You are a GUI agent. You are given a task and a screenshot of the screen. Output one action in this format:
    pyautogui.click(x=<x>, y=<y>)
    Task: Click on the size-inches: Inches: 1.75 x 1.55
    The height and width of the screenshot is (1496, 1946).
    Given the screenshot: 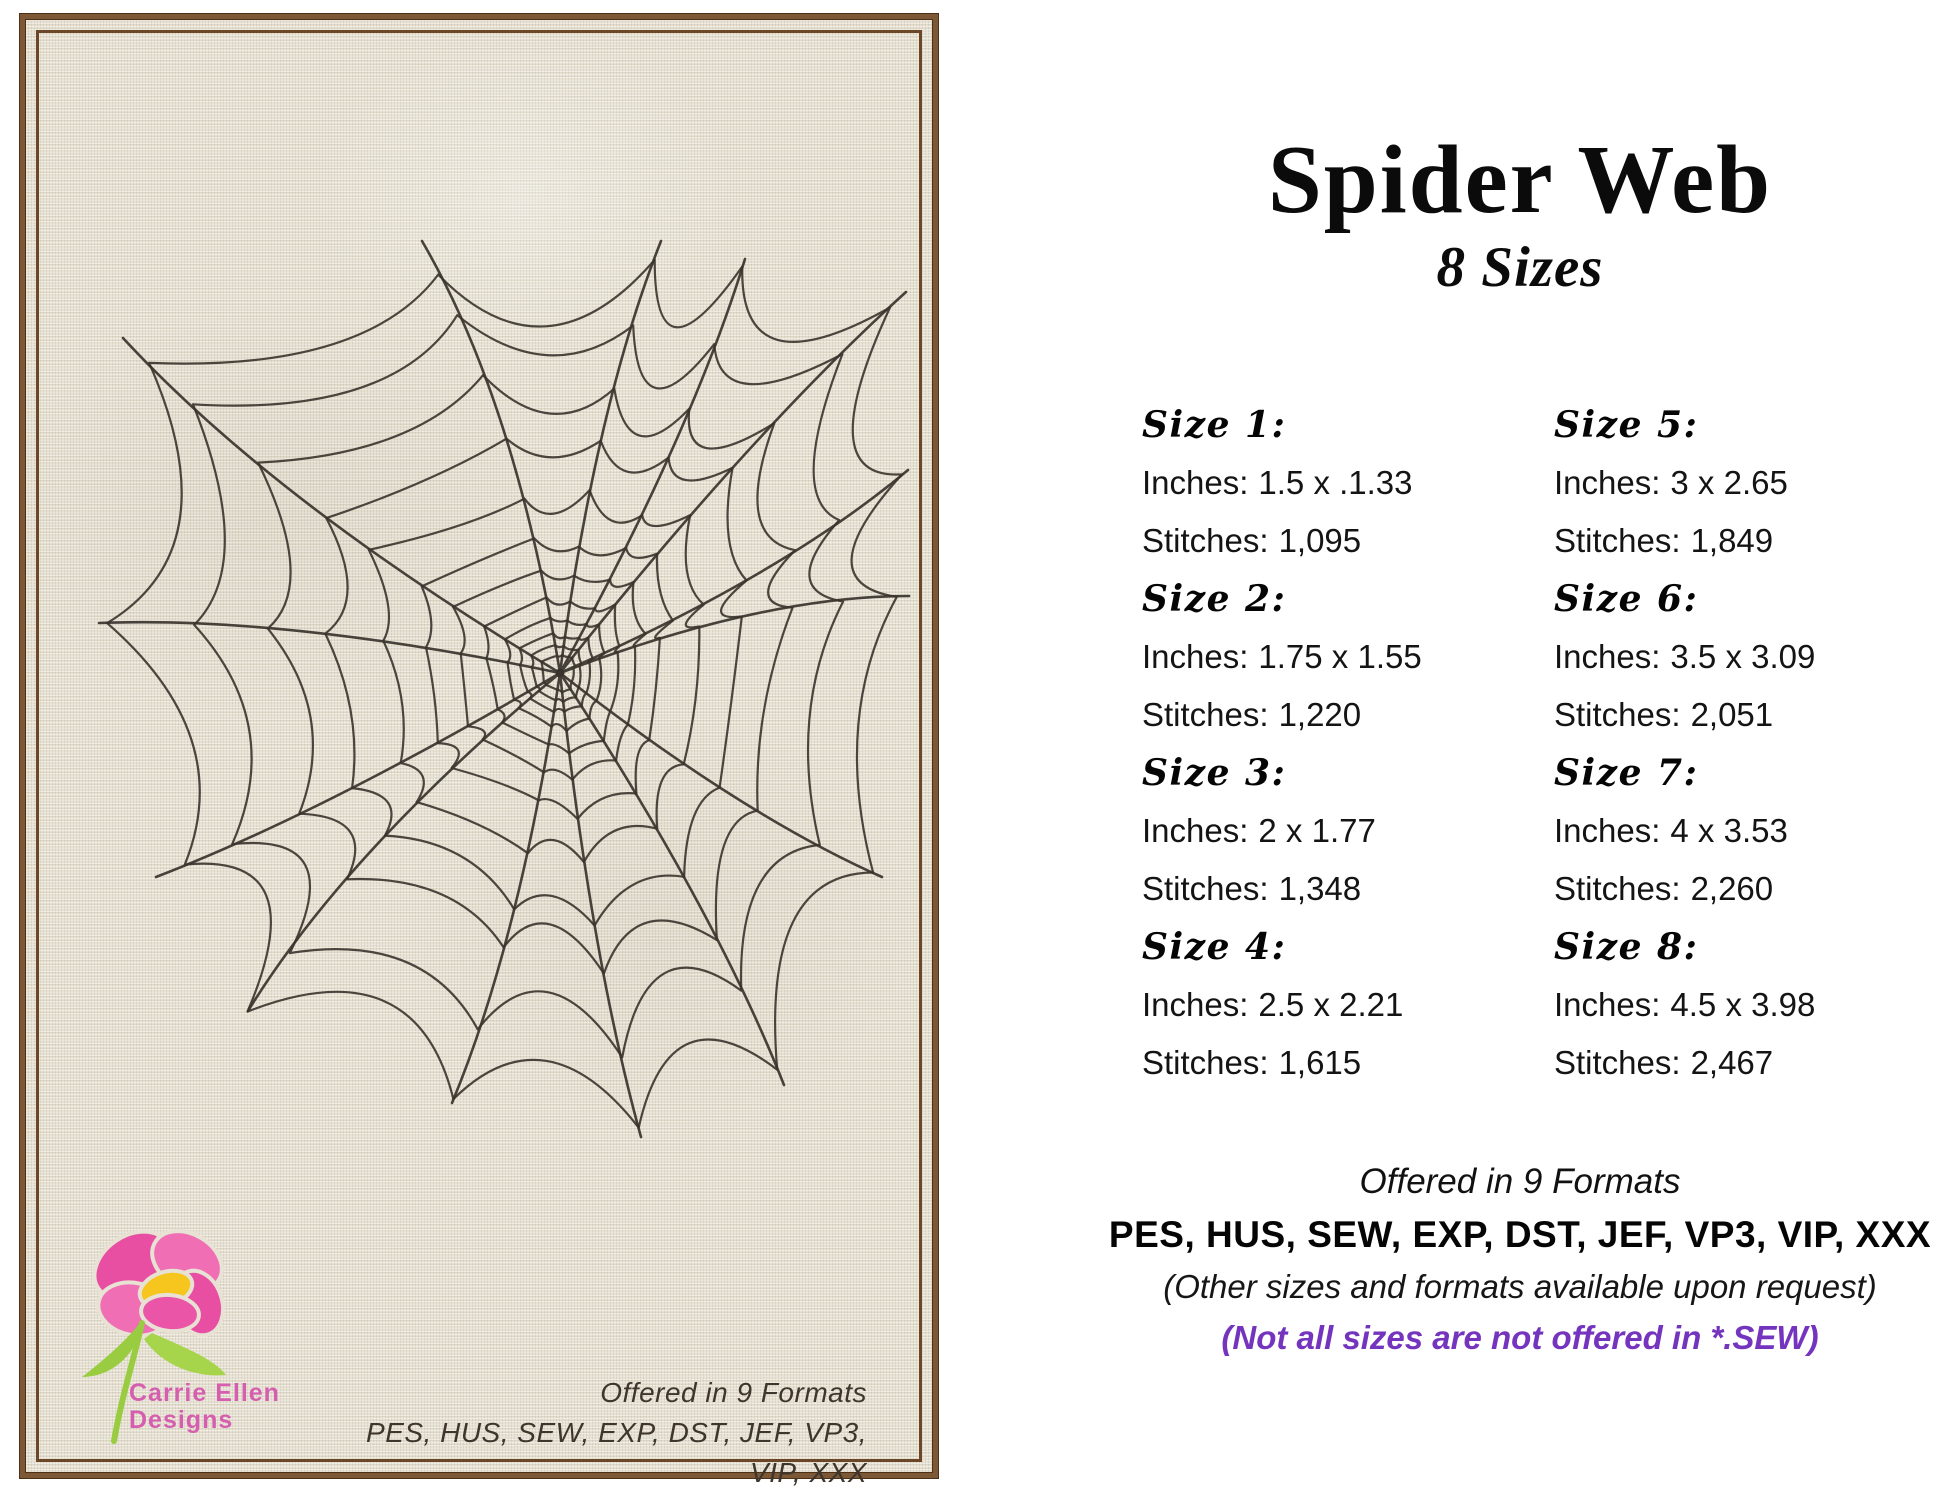 What is the action you would take?
    pyautogui.click(x=1282, y=656)
    